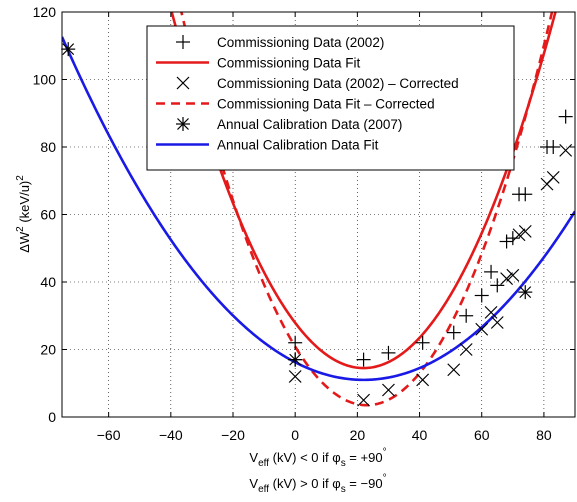  I want to click on y-tick-label: 0, so click(52, 417).